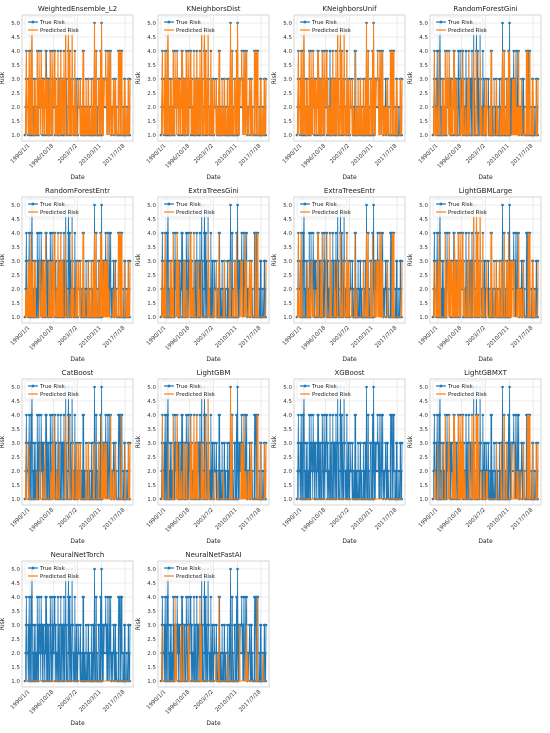  Describe the element at coordinates (423, 108) in the screenshot. I see `y-tick-label: 2.0` at that location.